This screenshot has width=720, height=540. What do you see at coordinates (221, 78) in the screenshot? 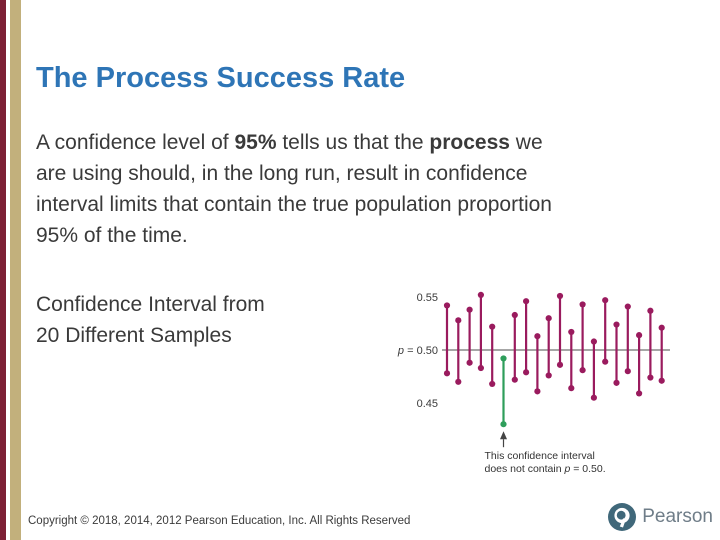
I see `page-title: The Process Success Rate` at bounding box center [221, 78].